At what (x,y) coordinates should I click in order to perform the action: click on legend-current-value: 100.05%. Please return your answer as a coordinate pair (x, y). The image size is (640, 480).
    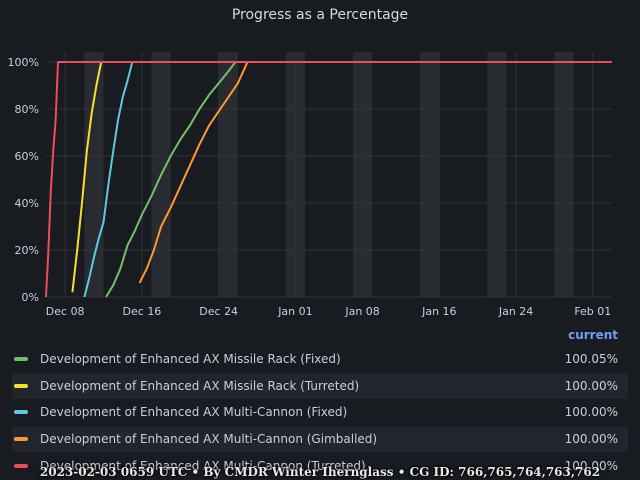
    Looking at the image, I should click on (591, 359).